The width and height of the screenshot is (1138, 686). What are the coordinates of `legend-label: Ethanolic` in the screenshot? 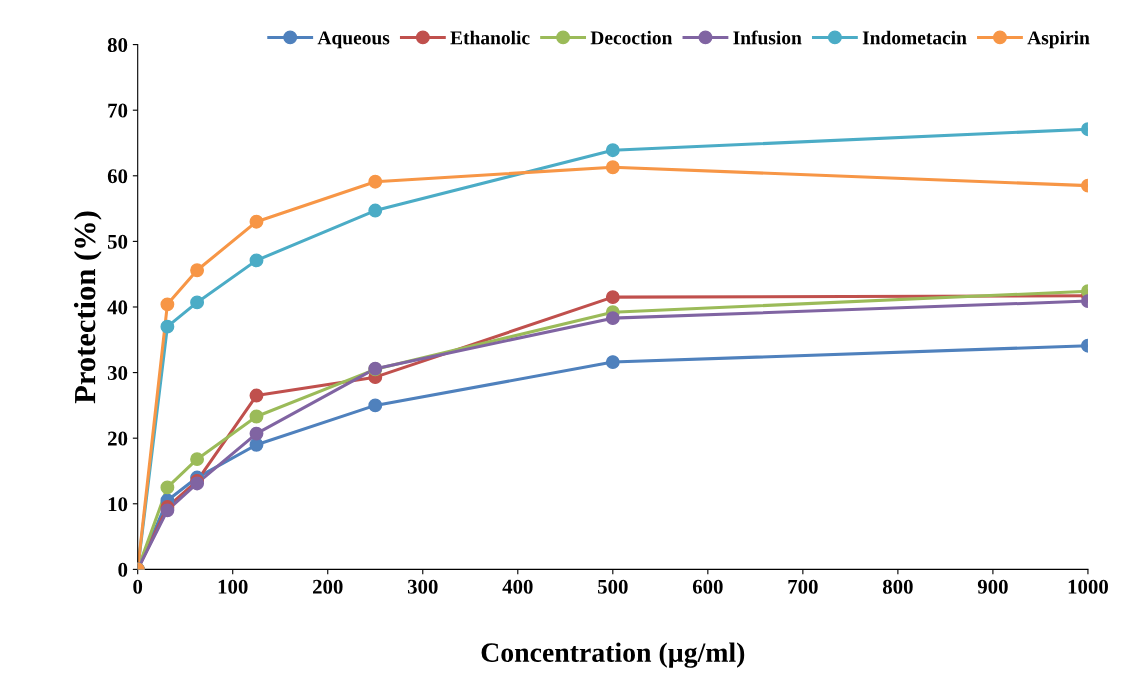 It's located at (490, 37).